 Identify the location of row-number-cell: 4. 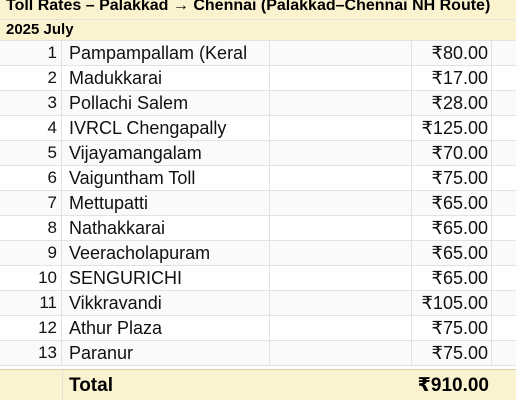
(31, 128).